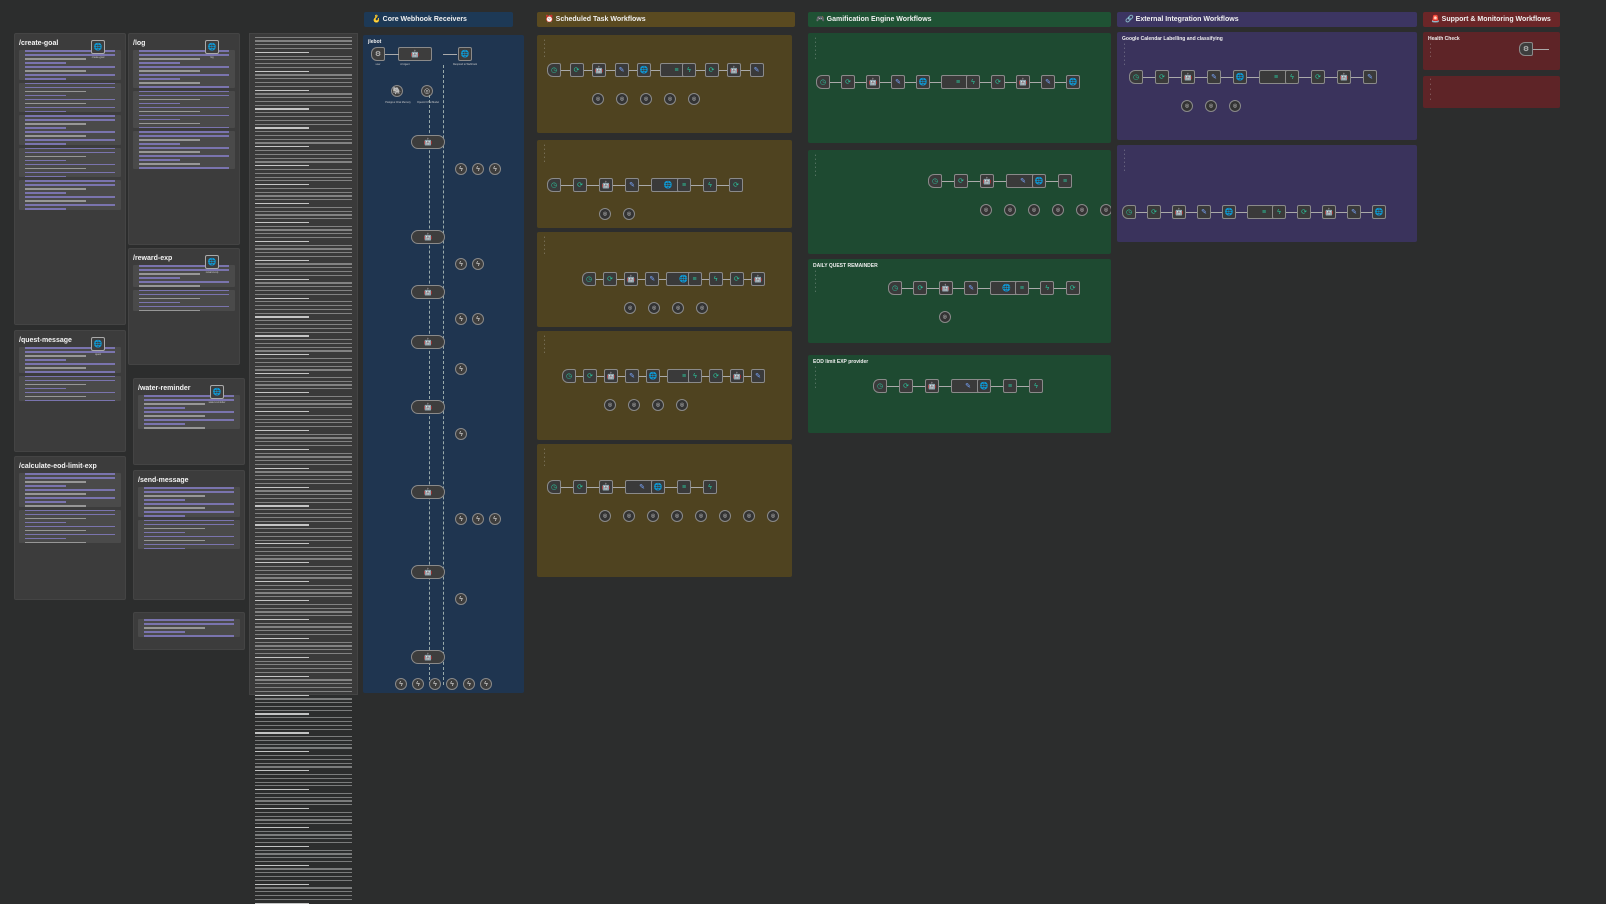 The width and height of the screenshot is (1606, 904). What do you see at coordinates (664, 184) in the screenshot?
I see `scheduled-workflow-panel: ◷ ⟳ 🤖 ✎ 🌐 ≡ ϟ ⟳ ◎ ◎` at bounding box center [664, 184].